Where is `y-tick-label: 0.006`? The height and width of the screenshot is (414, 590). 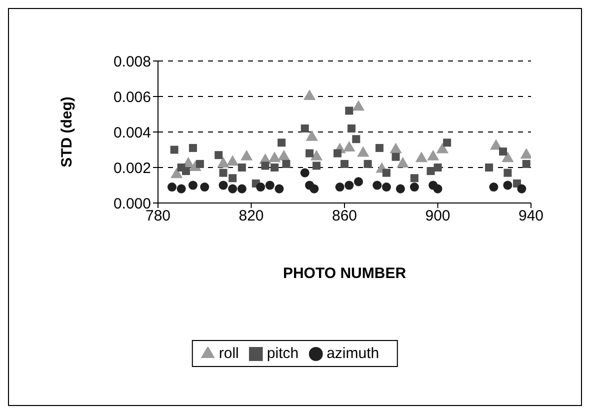
y-tick-label: 0.006 is located at coordinates (132, 97).